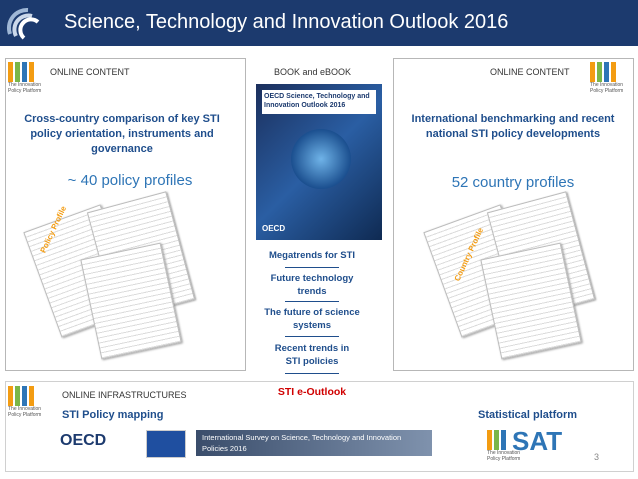 Image resolution: width=638 pixels, height=479 pixels. What do you see at coordinates (597, 457) in the screenshot?
I see `page-number: 3` at bounding box center [597, 457].